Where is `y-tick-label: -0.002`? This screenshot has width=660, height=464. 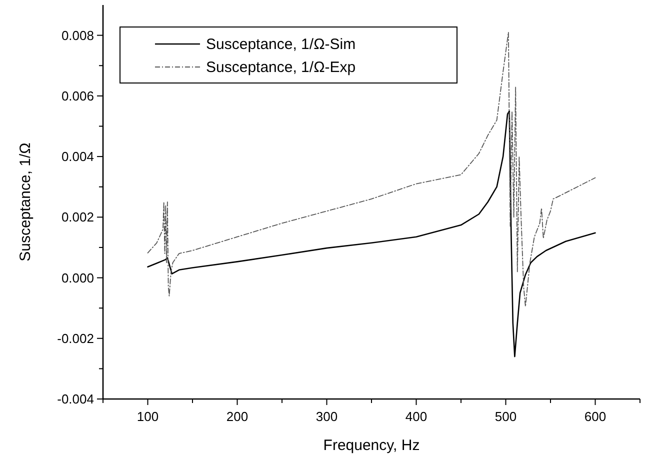
y-tick-label: -0.002 is located at coordinates (75, 338).